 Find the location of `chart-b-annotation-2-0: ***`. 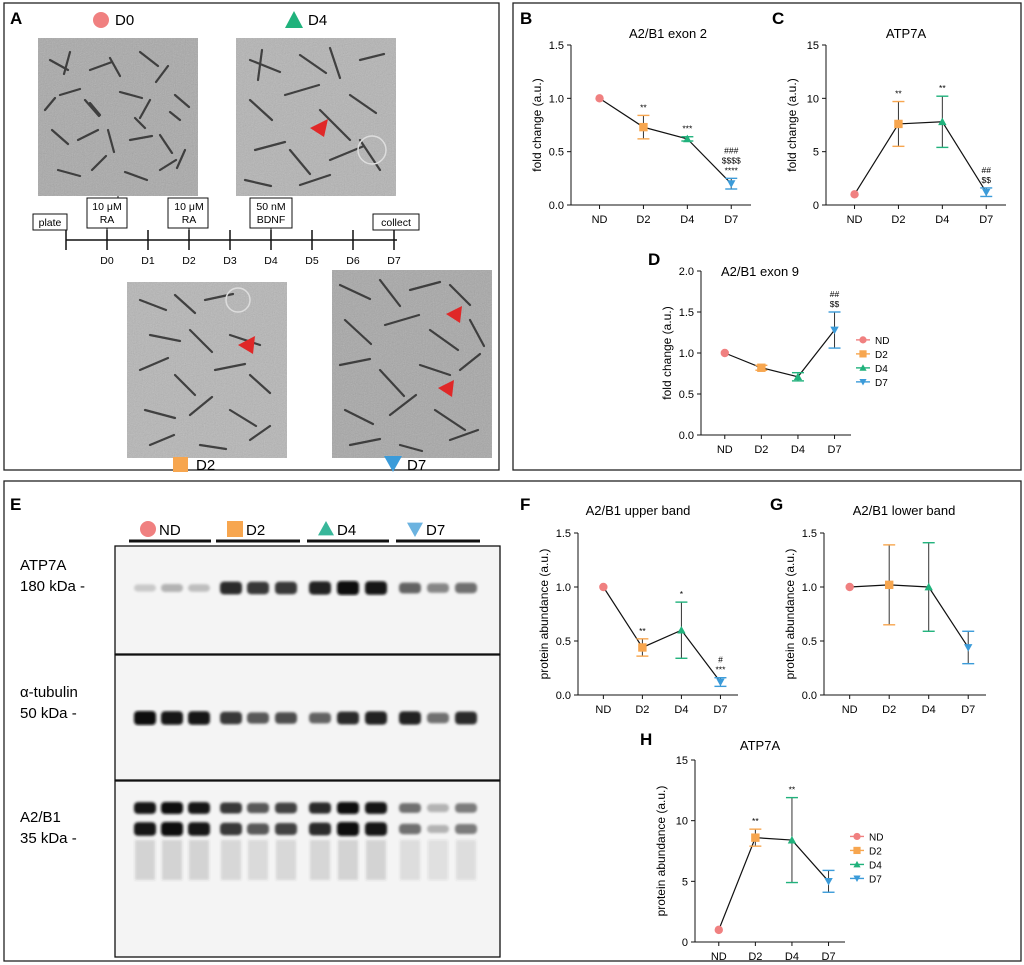

chart-b-annotation-2-0: *** is located at coordinates (687, 129).